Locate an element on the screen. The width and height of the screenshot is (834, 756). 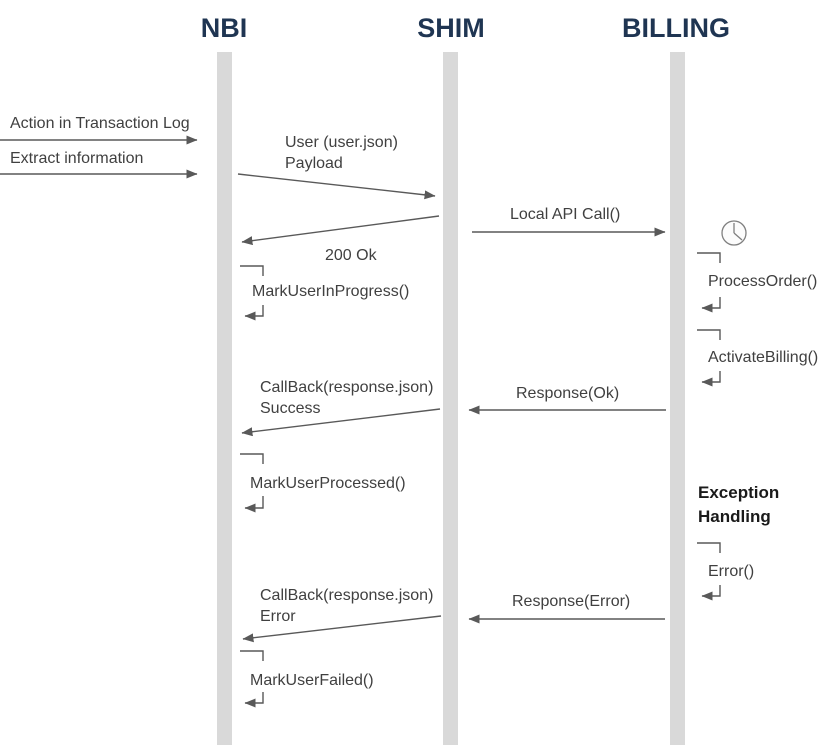
self-call-activate-billing is located at coordinates (709, 334).